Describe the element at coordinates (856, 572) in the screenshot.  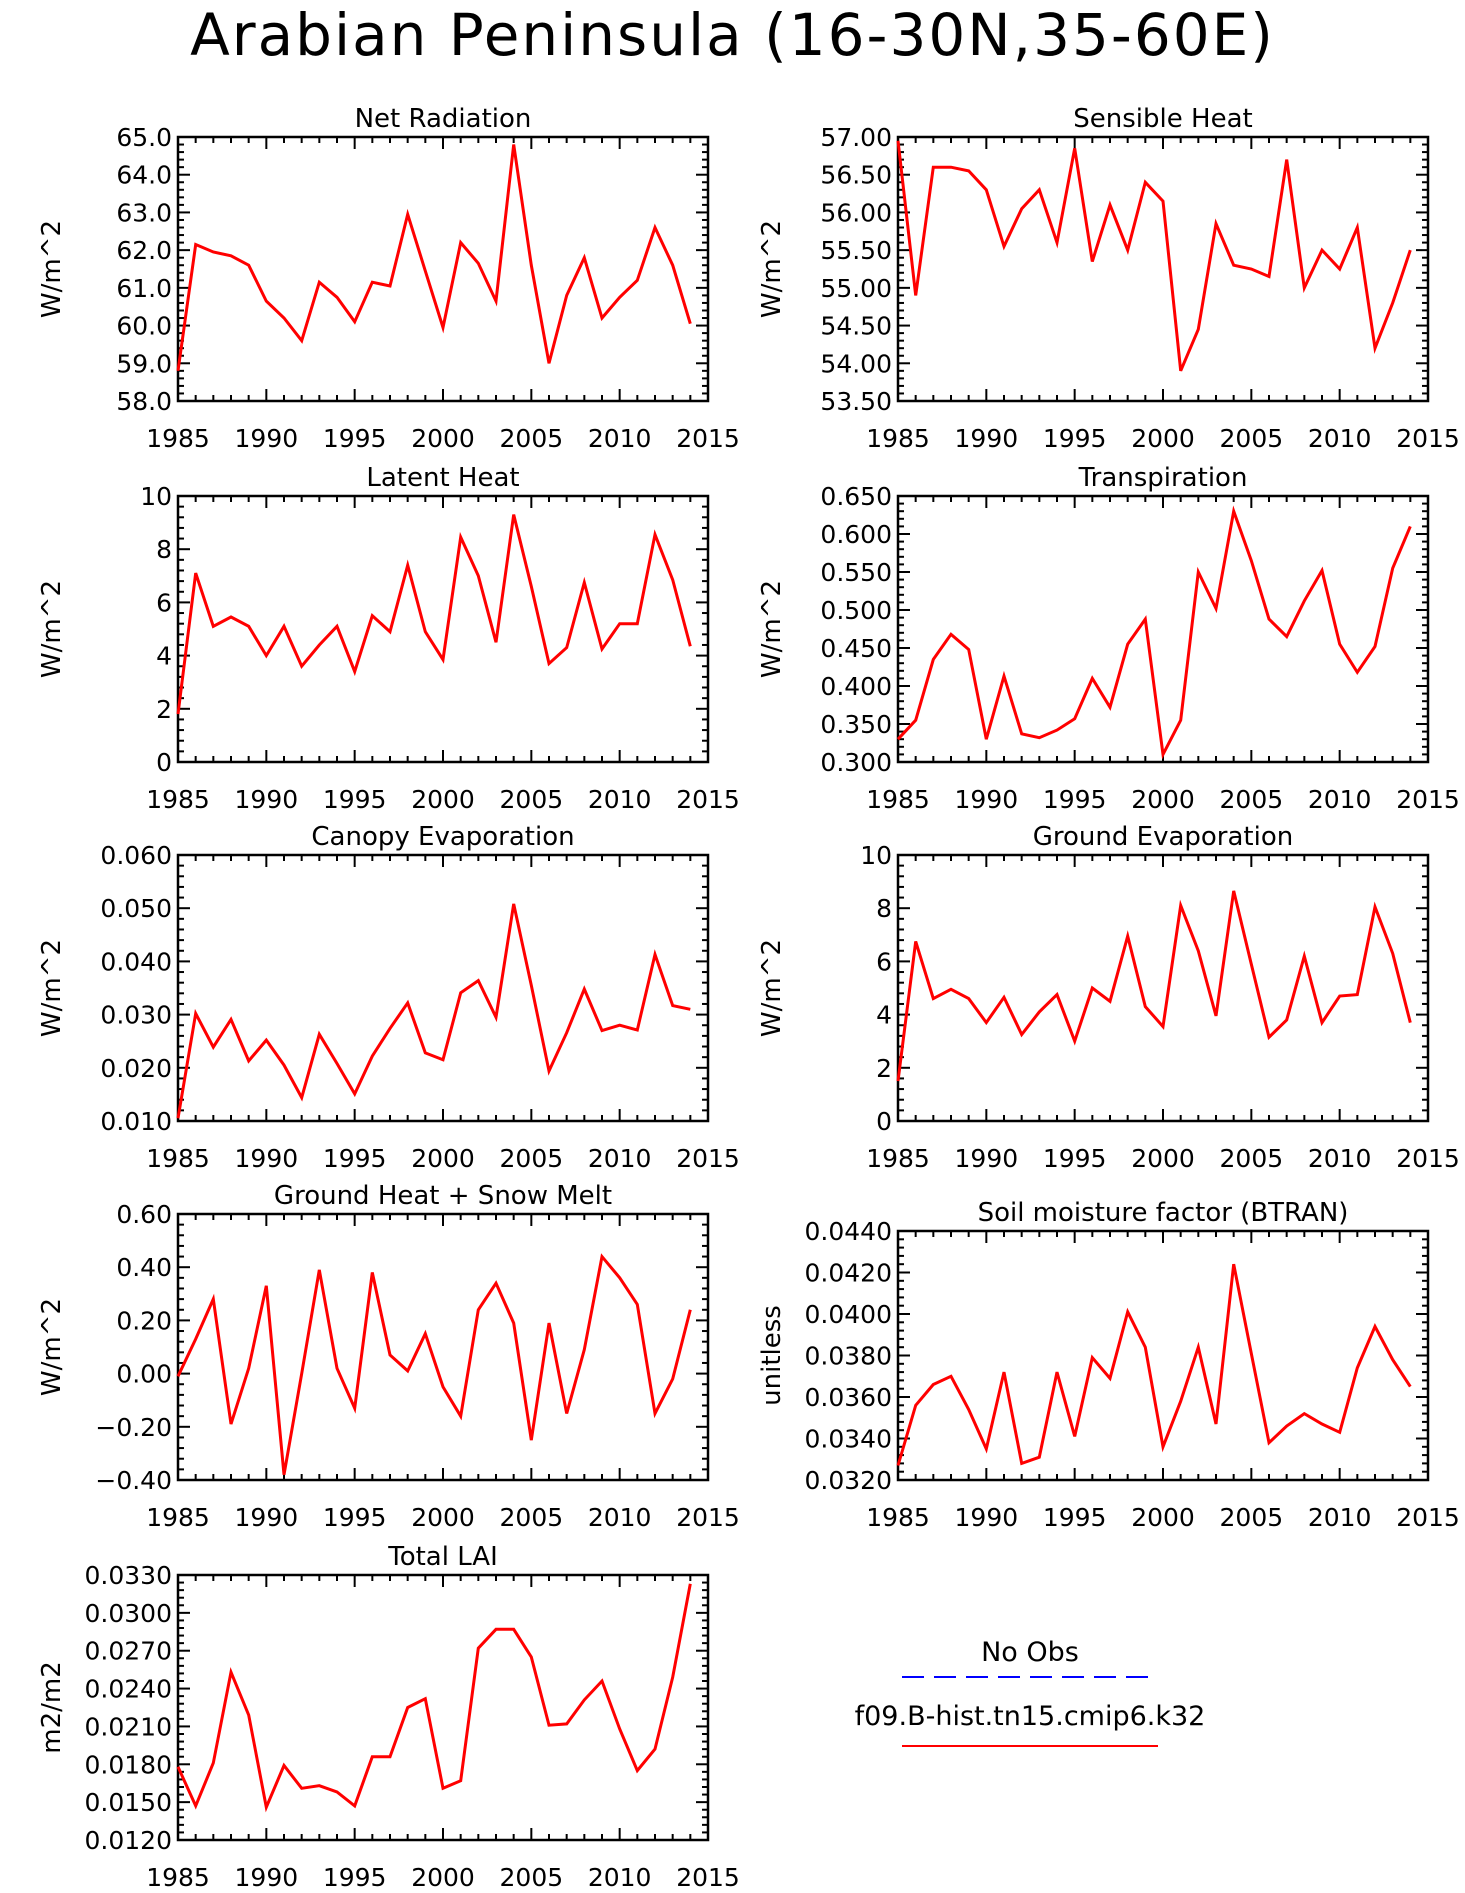
I see `y-tick-label: 0.550` at that location.